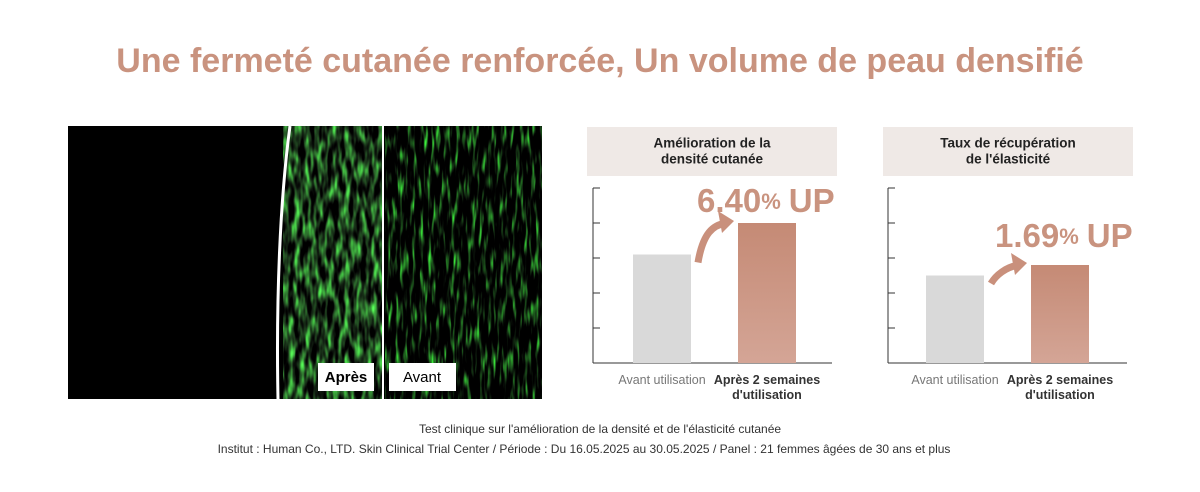  I want to click on annotation: 1.69% UP, so click(1064, 235).